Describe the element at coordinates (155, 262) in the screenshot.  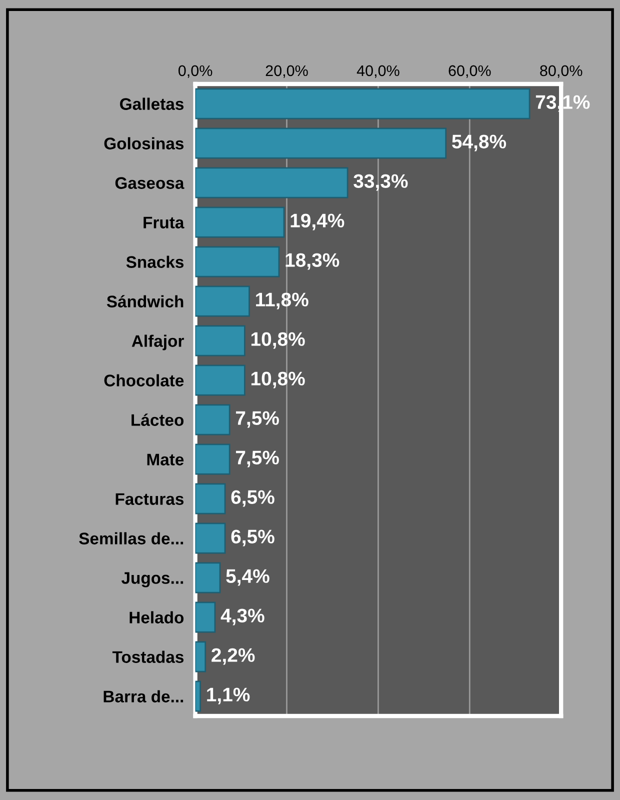
I see `y-tick-label: Snacks` at that location.